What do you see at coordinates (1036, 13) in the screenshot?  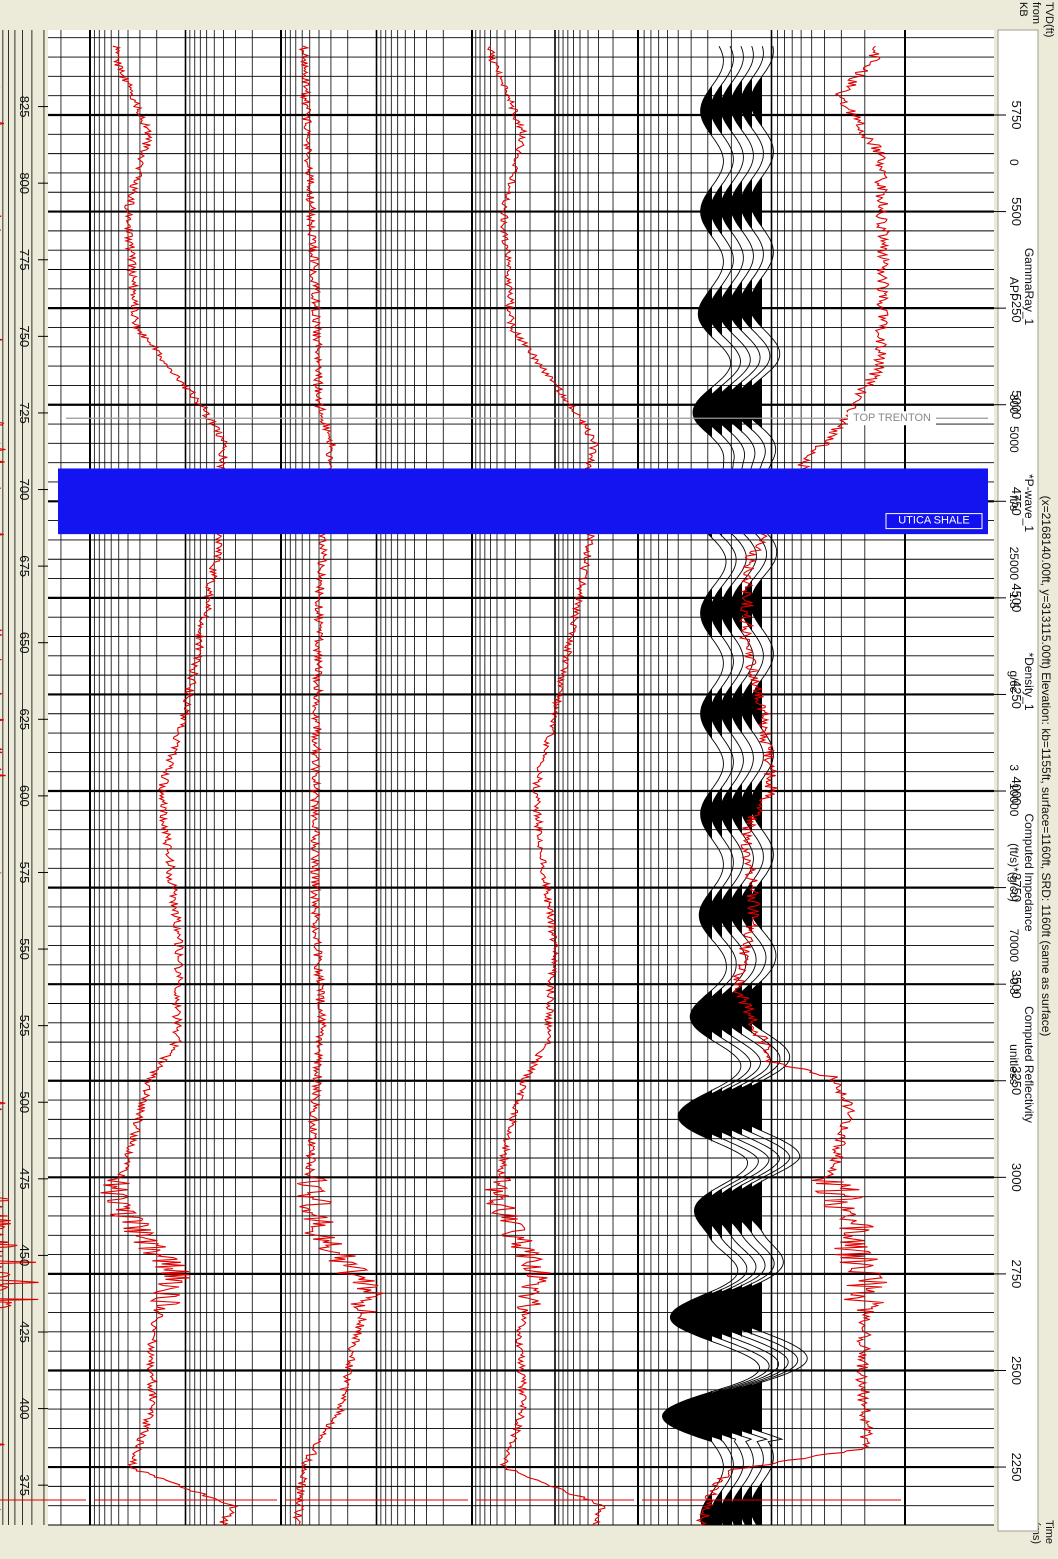 I see `svg-text: from` at bounding box center [1036, 13].